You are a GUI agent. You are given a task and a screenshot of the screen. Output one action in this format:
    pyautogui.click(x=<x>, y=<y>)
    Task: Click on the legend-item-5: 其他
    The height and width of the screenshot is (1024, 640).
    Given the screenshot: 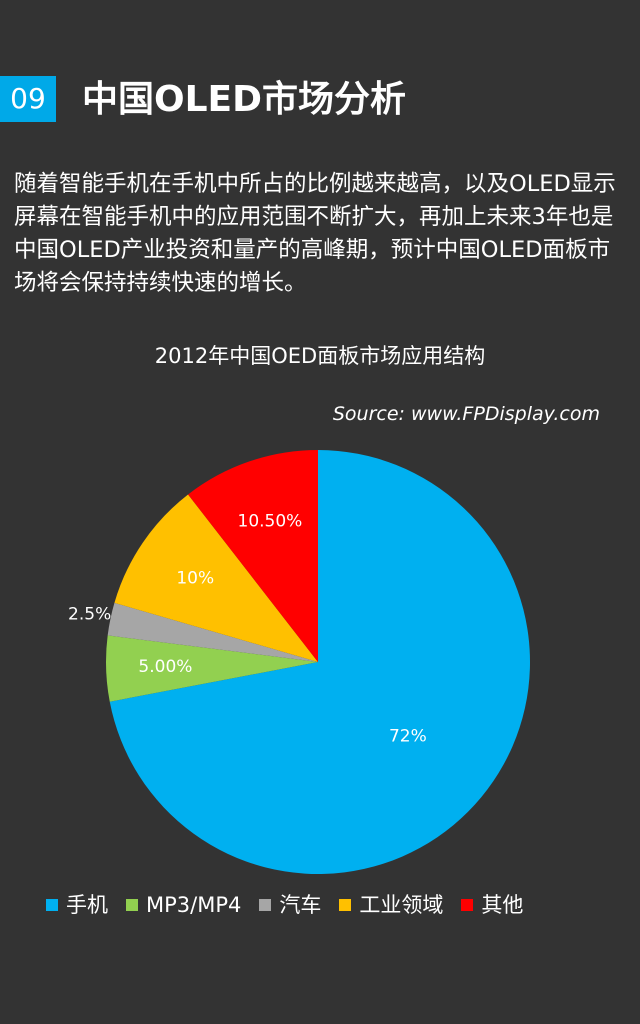 What is the action you would take?
    pyautogui.click(x=492, y=905)
    